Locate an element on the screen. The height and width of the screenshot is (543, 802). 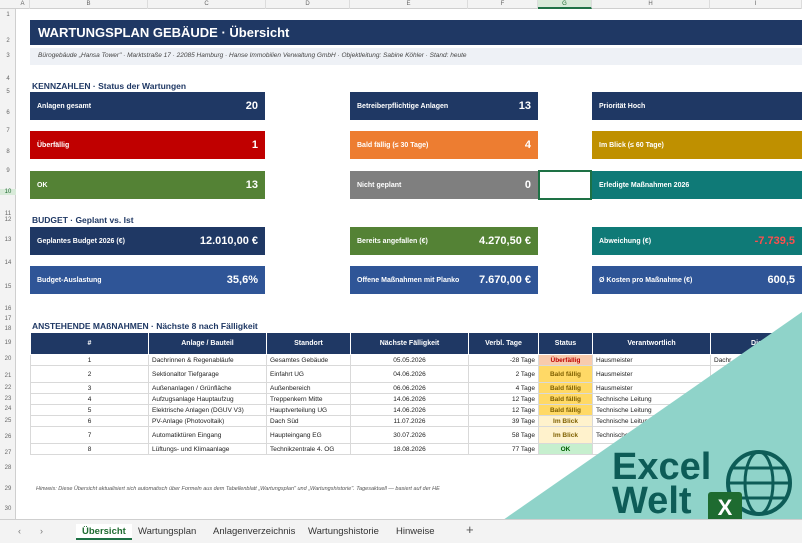
kpi-card: Erledigte Maßnahmen 2026 is located at coordinates (697, 185).